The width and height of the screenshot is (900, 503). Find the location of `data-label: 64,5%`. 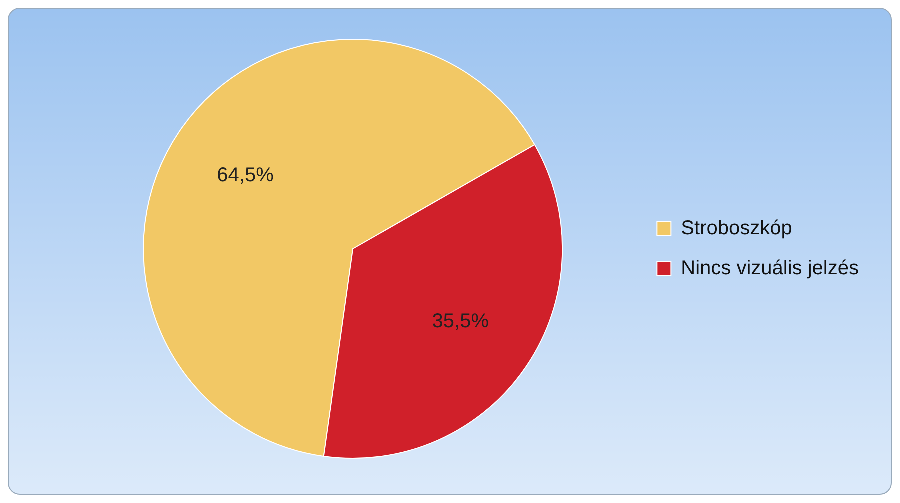

data-label: 64,5% is located at coordinates (245, 175).